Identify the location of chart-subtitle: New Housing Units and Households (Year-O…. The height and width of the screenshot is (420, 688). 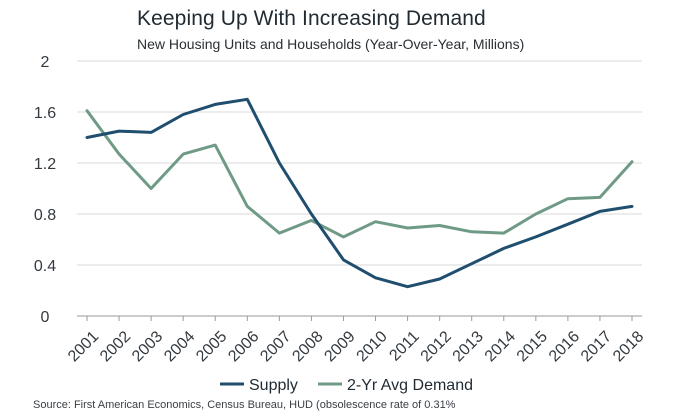
(331, 44).